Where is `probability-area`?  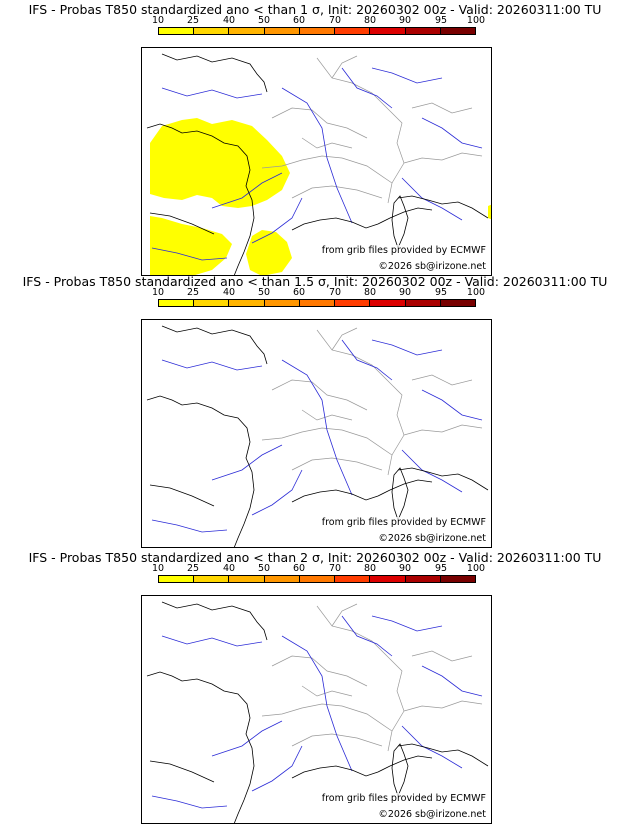
probability-area is located at coordinates (320, 196).